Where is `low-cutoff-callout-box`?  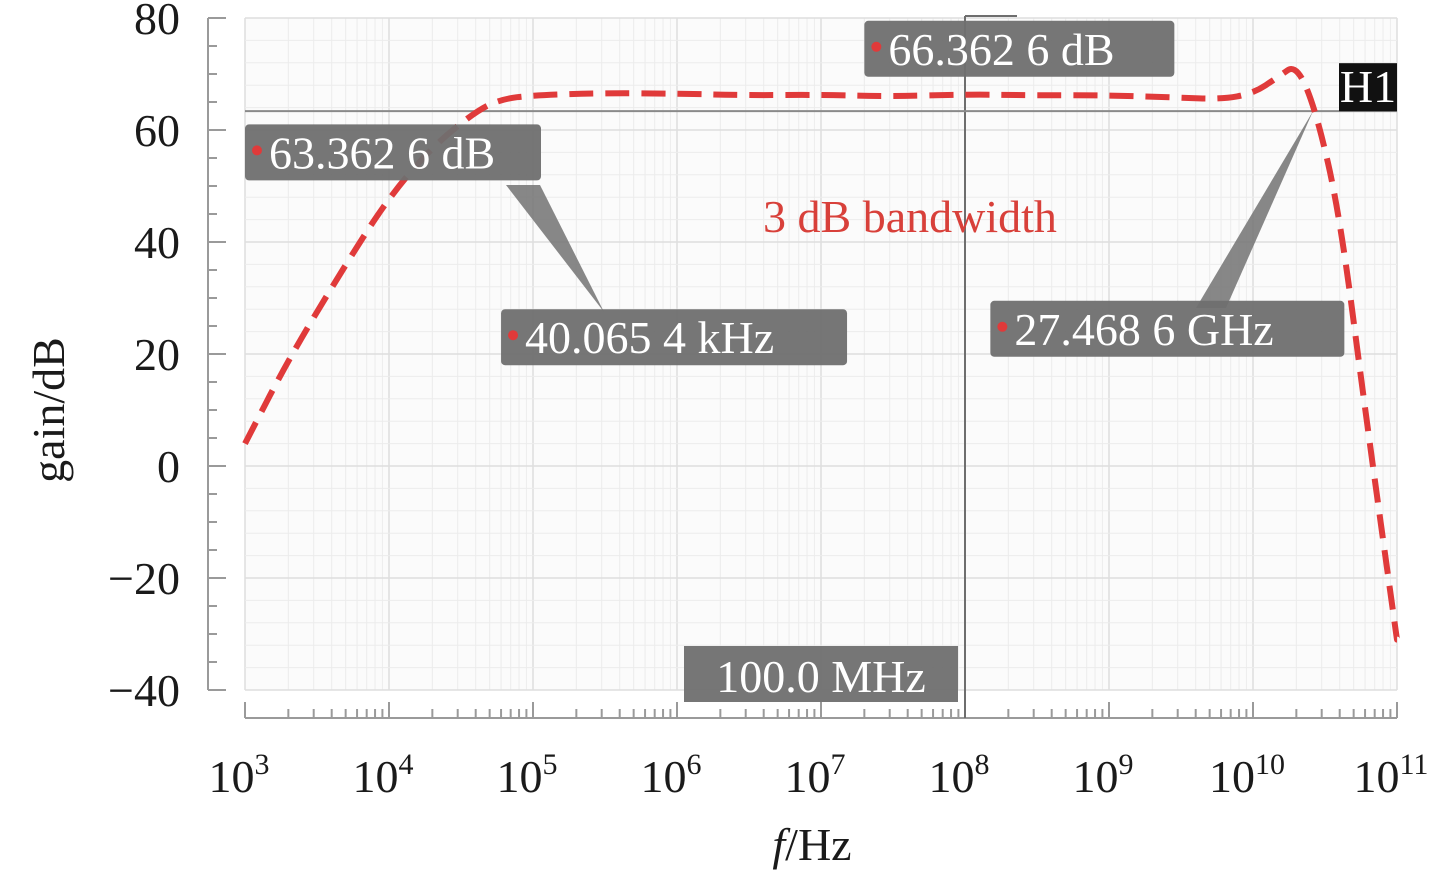
low-cutoff-callout-box is located at coordinates (674, 337).